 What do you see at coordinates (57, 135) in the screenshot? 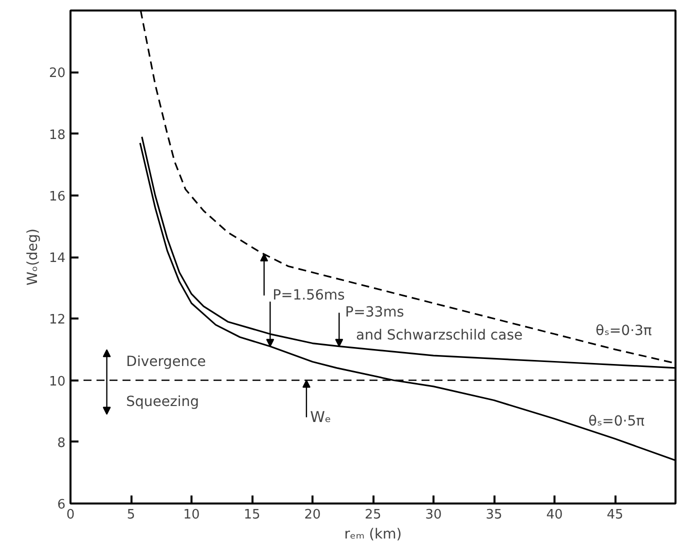
I see `y-tick-label: 18` at bounding box center [57, 135].